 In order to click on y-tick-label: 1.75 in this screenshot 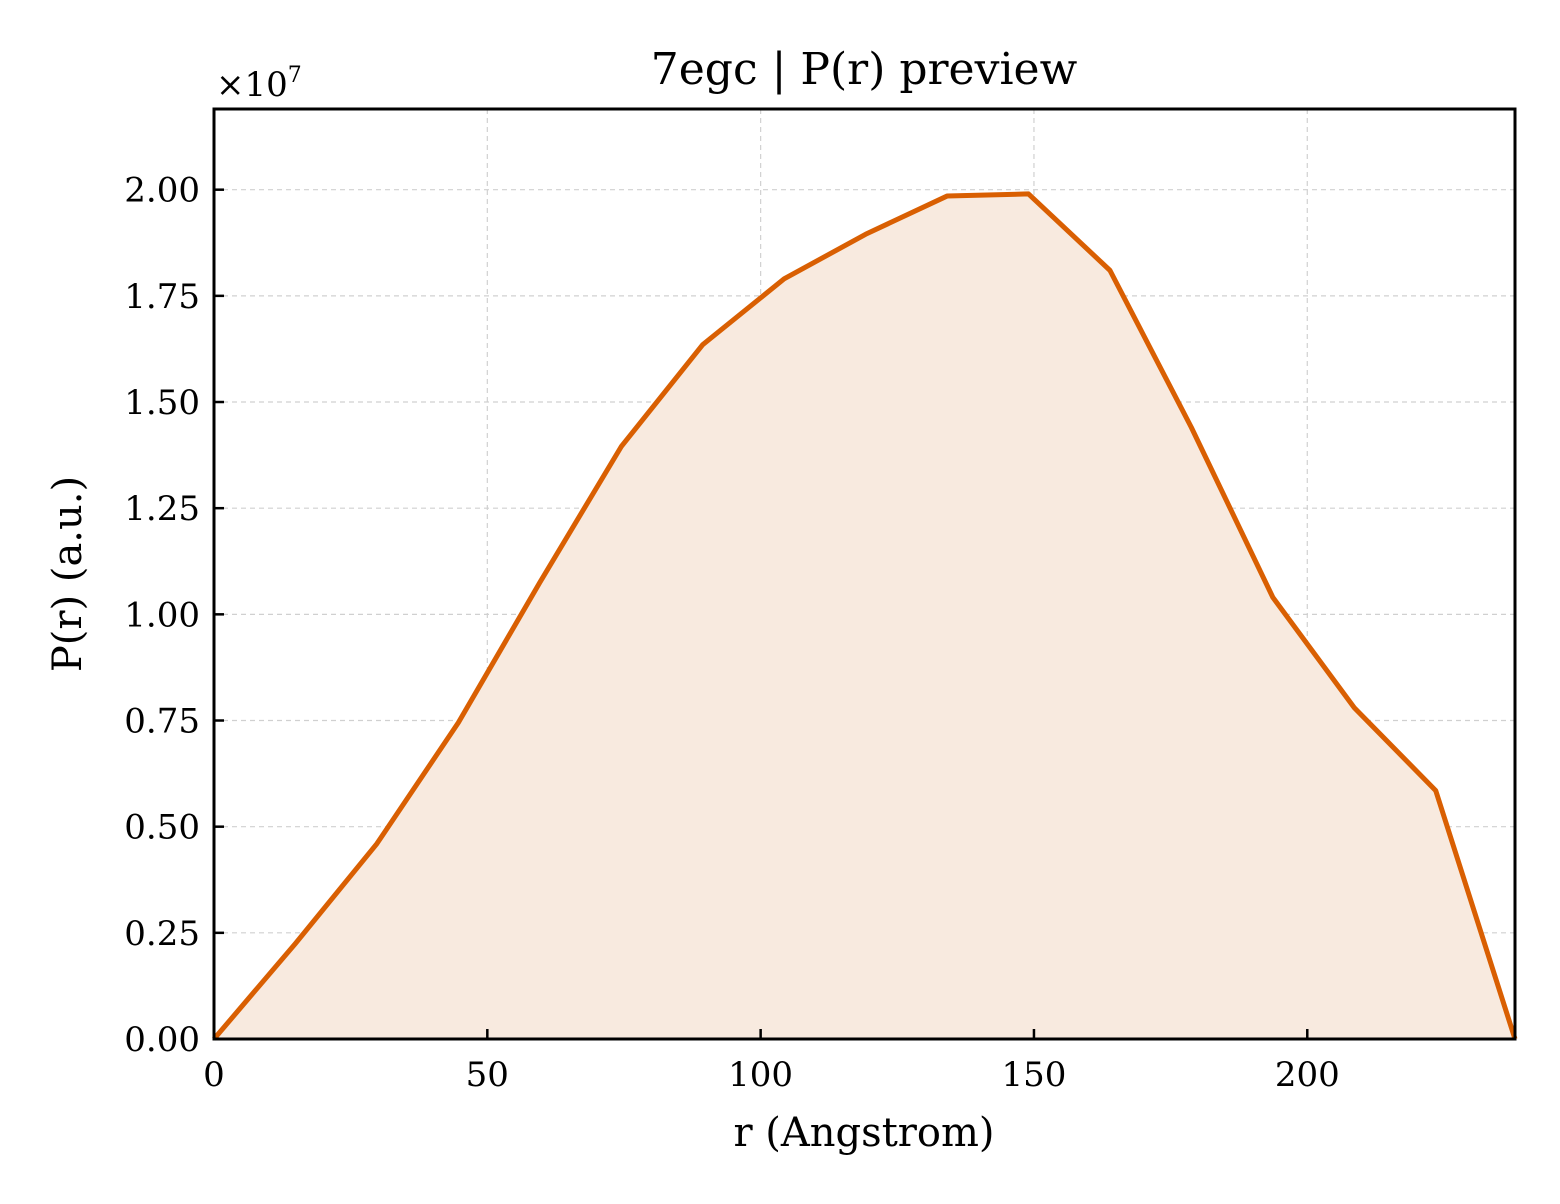, I will do `click(162, 297)`.